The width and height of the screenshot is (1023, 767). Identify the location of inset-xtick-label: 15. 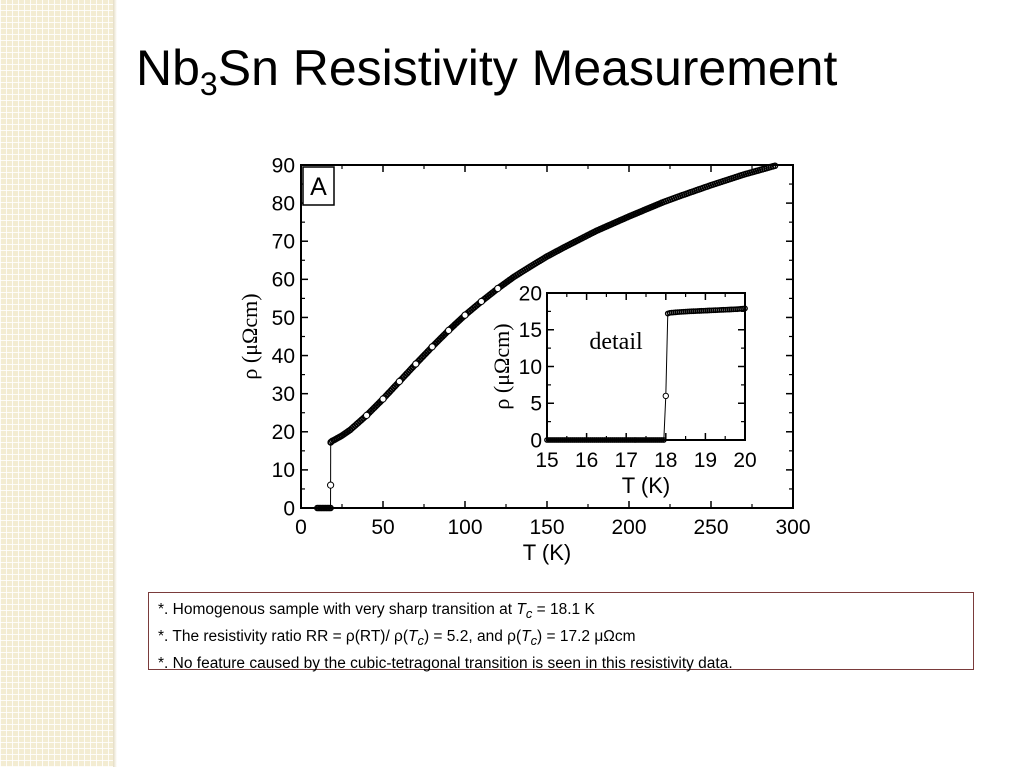
(546, 460).